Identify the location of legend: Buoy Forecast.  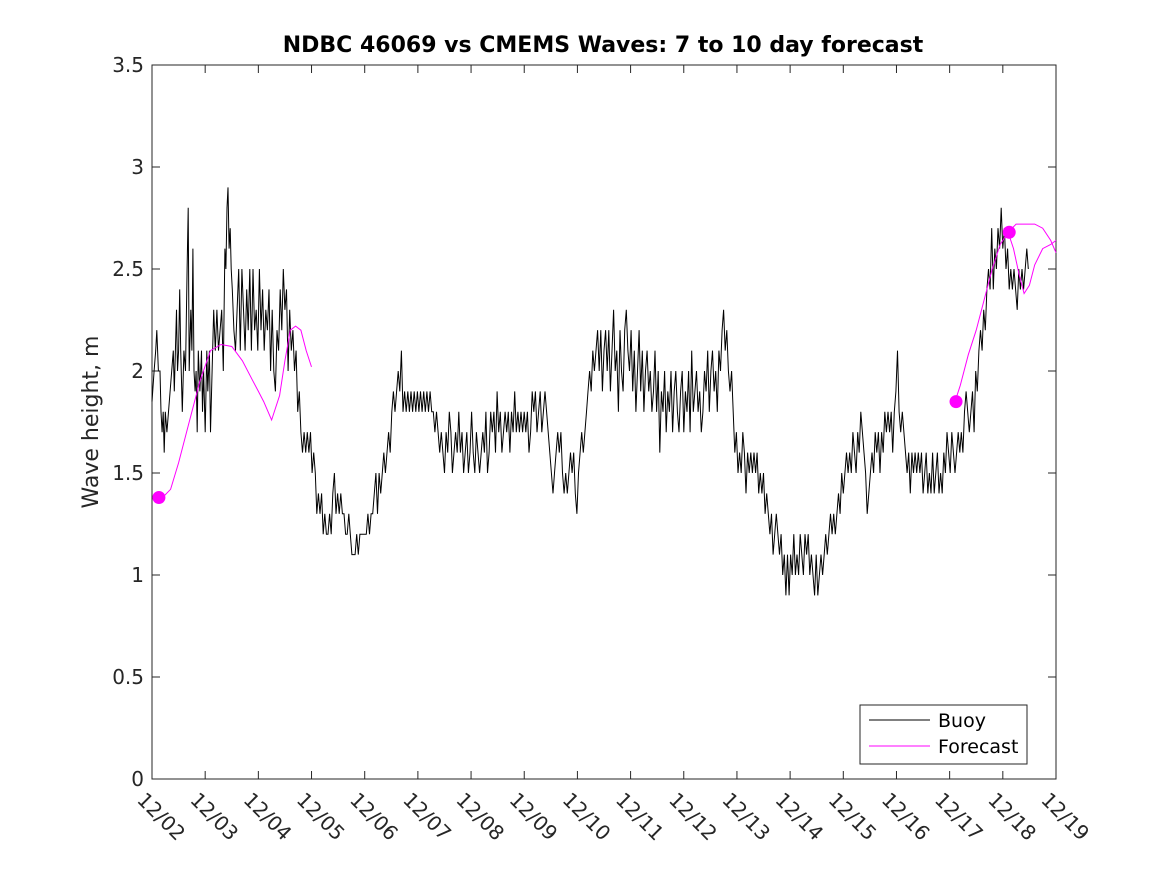
(943, 734).